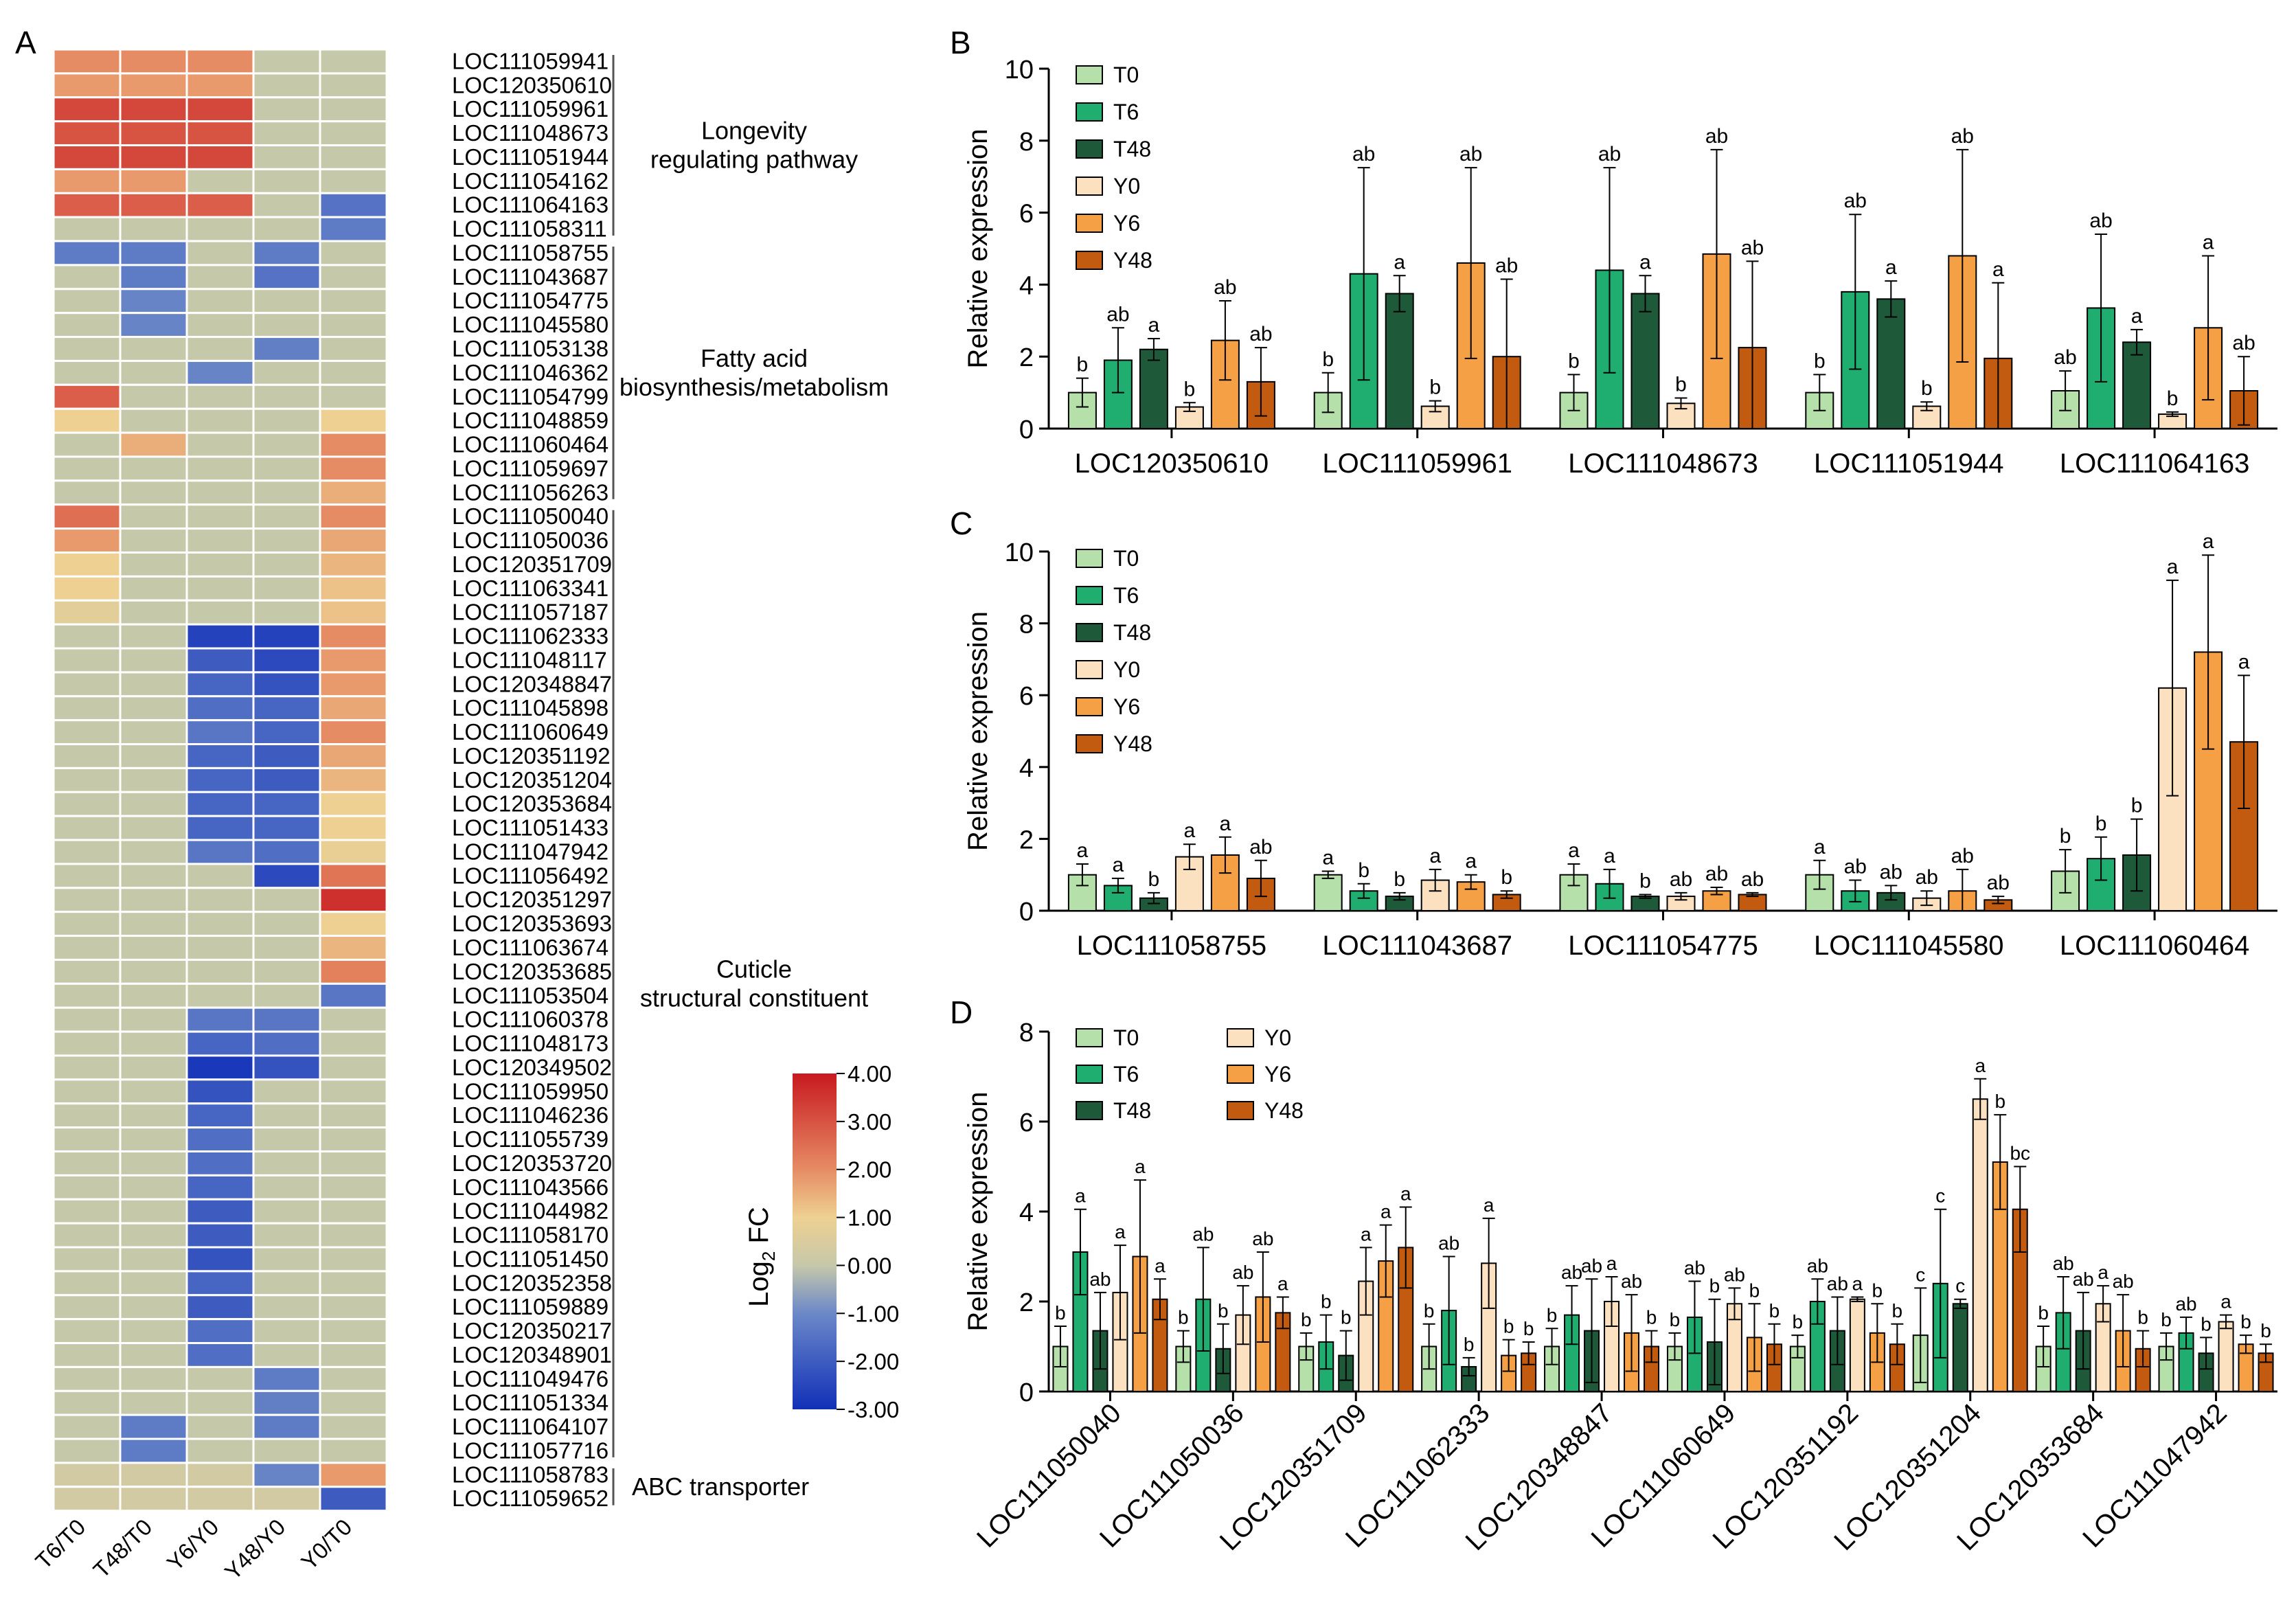  What do you see at coordinates (754, 387) in the screenshot?
I see `group-label: biosynthesis/metabolism` at bounding box center [754, 387].